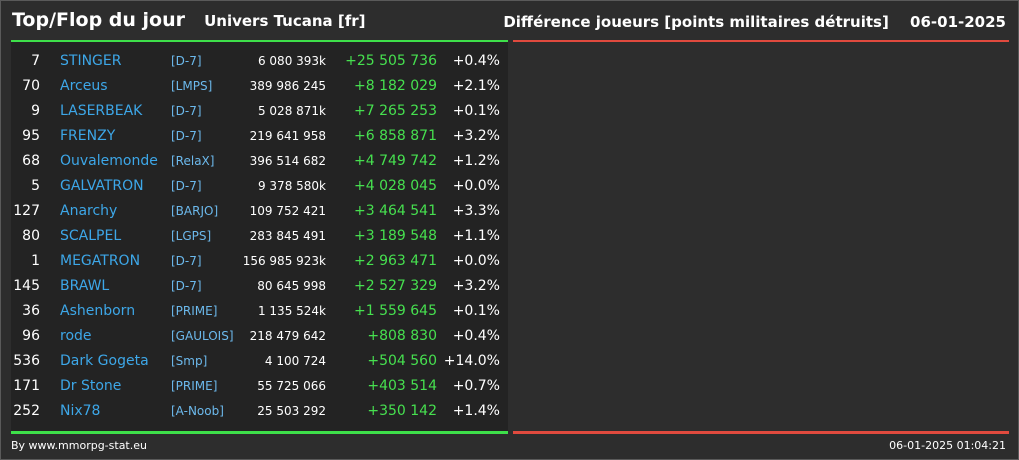 The width and height of the screenshot is (1019, 460). What do you see at coordinates (26, 411) in the screenshot?
I see `player-rank: 252` at bounding box center [26, 411].